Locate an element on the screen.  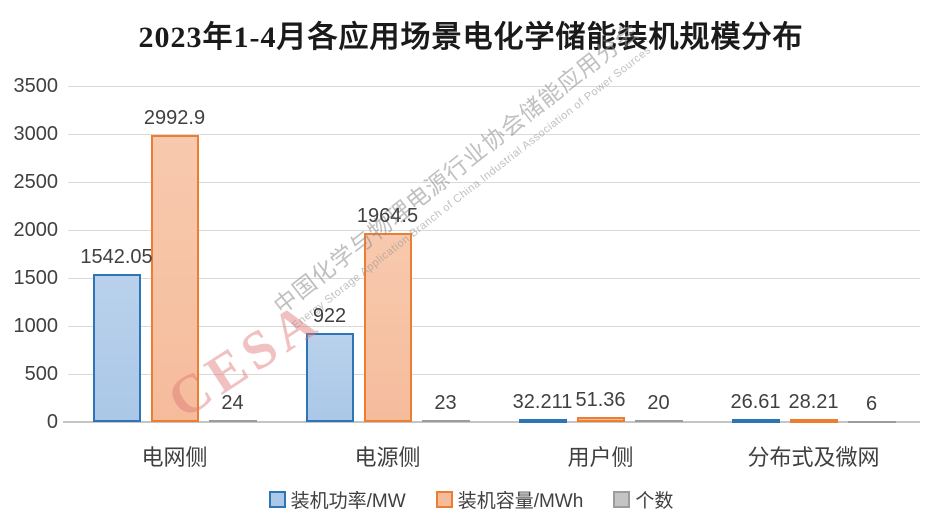
category-label-1: 电源侧 is located at coordinates (387, 457).